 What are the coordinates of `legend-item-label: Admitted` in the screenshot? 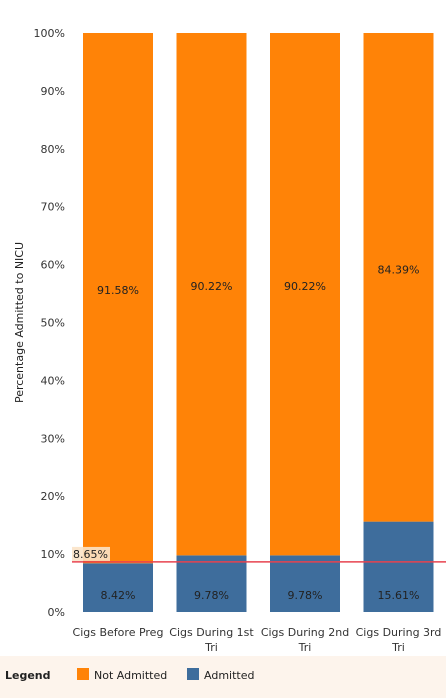 It's located at (229, 675).